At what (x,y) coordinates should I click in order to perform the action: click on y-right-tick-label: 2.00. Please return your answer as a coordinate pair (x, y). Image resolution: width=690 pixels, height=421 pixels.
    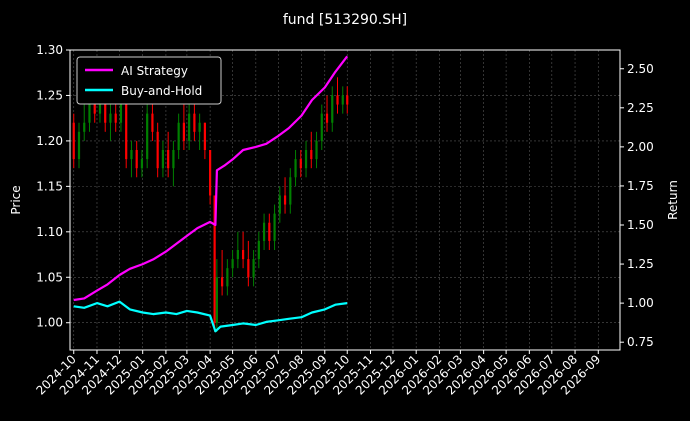
    Looking at the image, I should click on (640, 147).